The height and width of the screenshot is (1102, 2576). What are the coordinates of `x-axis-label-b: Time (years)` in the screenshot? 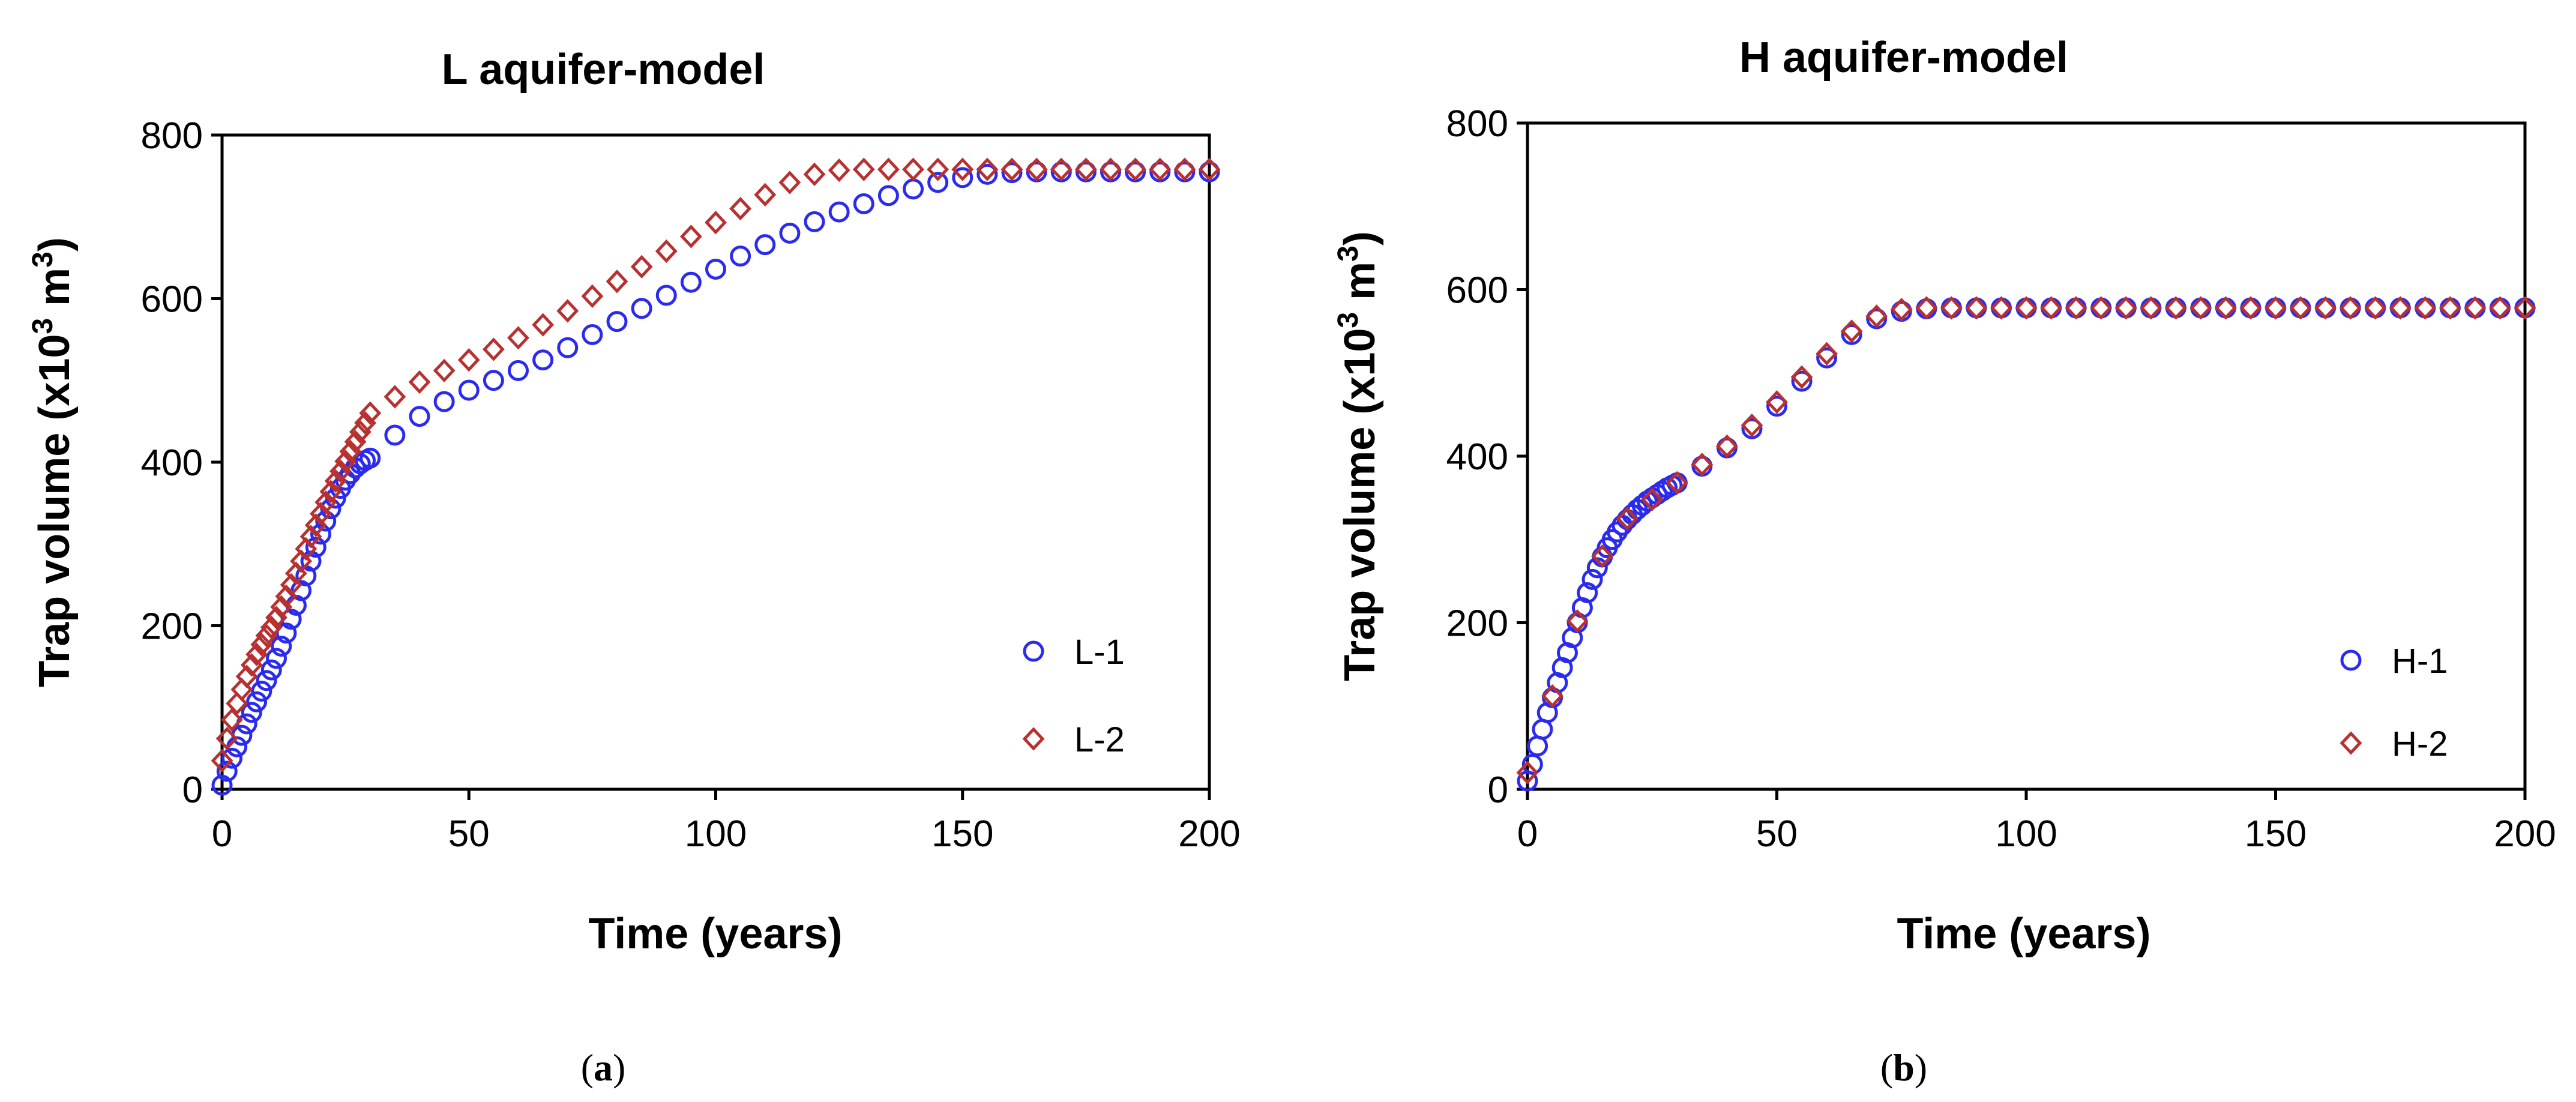 It's located at (2024, 934).